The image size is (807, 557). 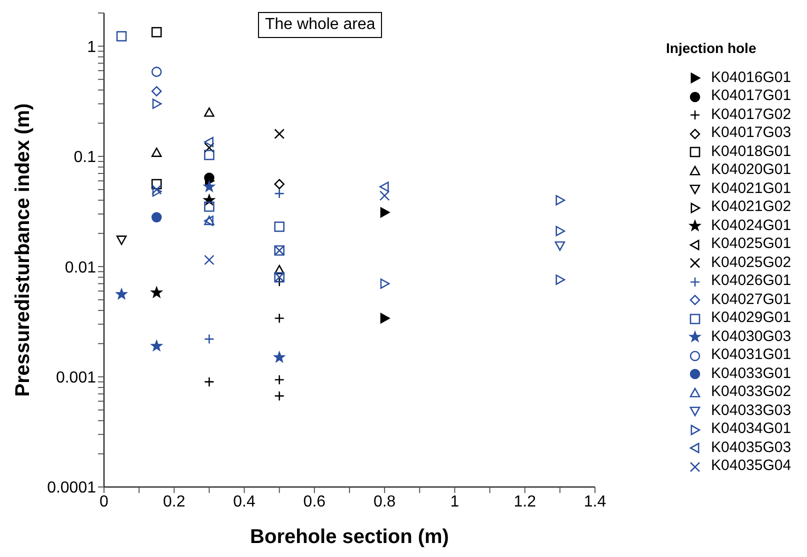 What do you see at coordinates (751, 95) in the screenshot?
I see `legend-label: K04017G01` at bounding box center [751, 95].